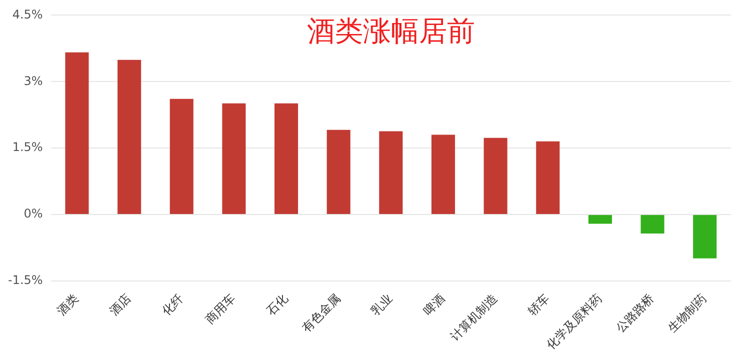  Describe the element at coordinates (27, 147) in the screenshot. I see `y-tick-label: 1.5%` at that location.